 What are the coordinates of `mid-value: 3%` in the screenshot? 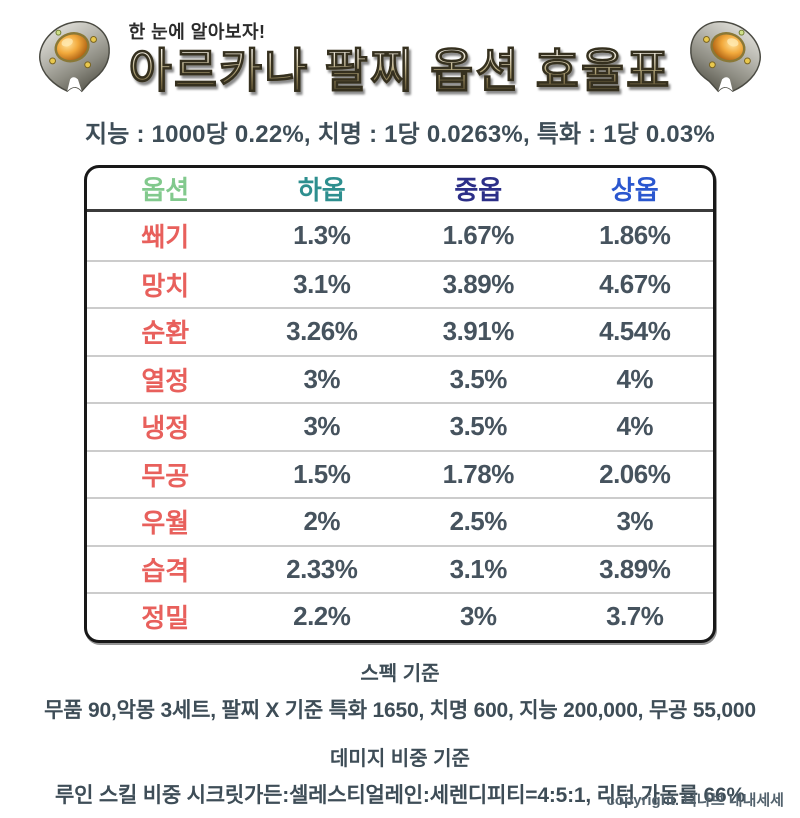 It's located at (478, 616).